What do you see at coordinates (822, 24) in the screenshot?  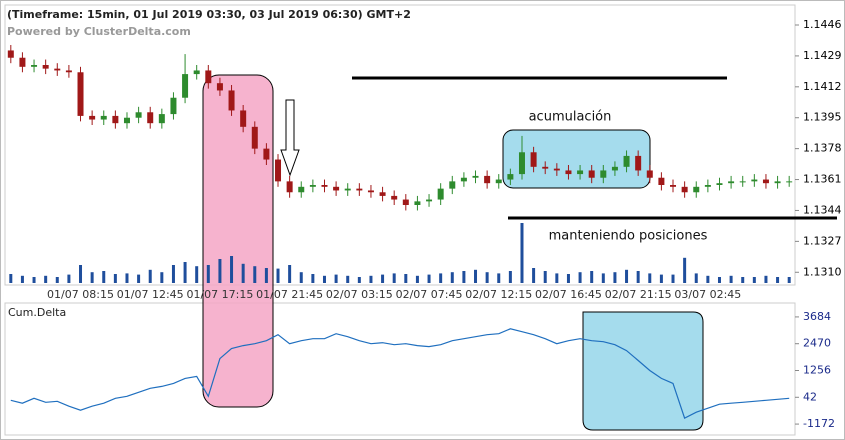 I see `y-tick-label: 1.1446` at bounding box center [822, 24].